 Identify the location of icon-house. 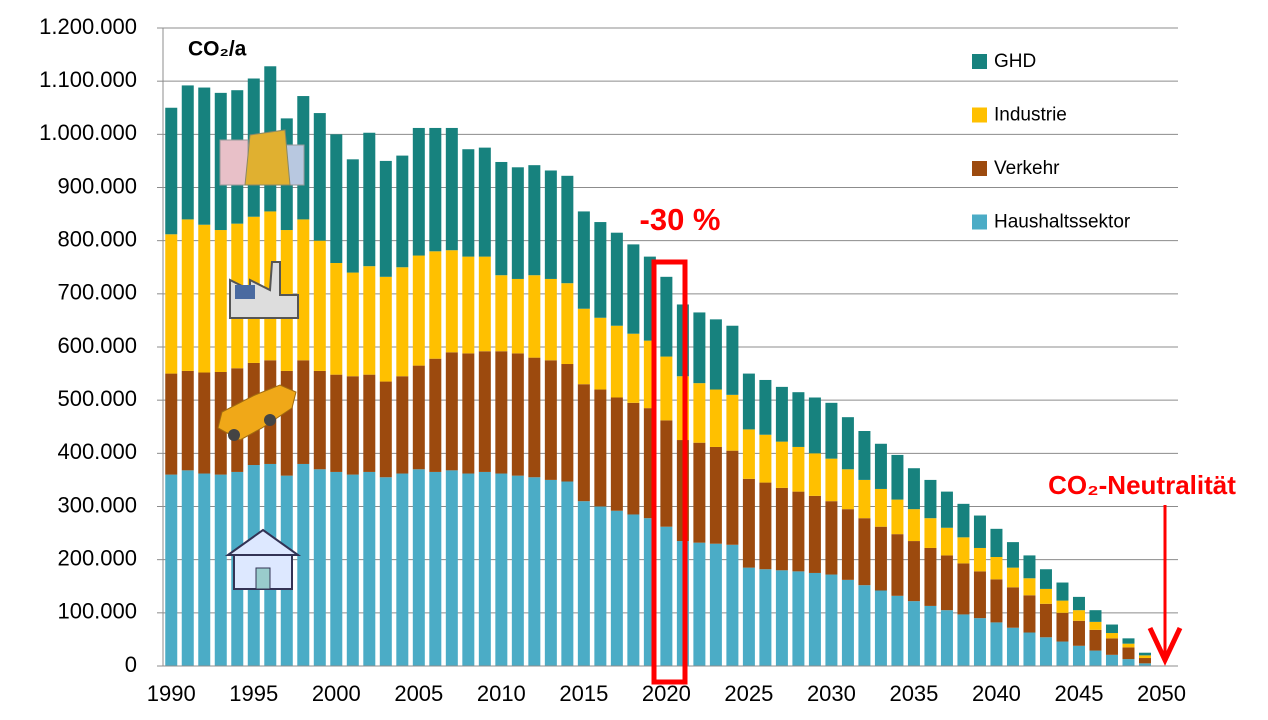
(263, 559).